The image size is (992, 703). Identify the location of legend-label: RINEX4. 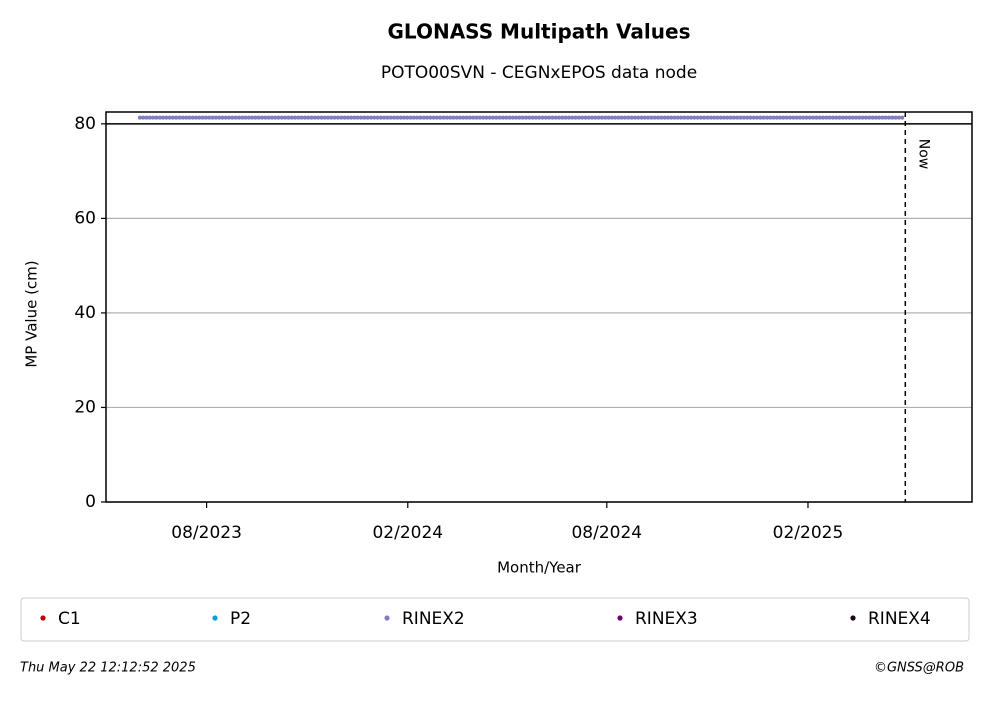
(899, 619).